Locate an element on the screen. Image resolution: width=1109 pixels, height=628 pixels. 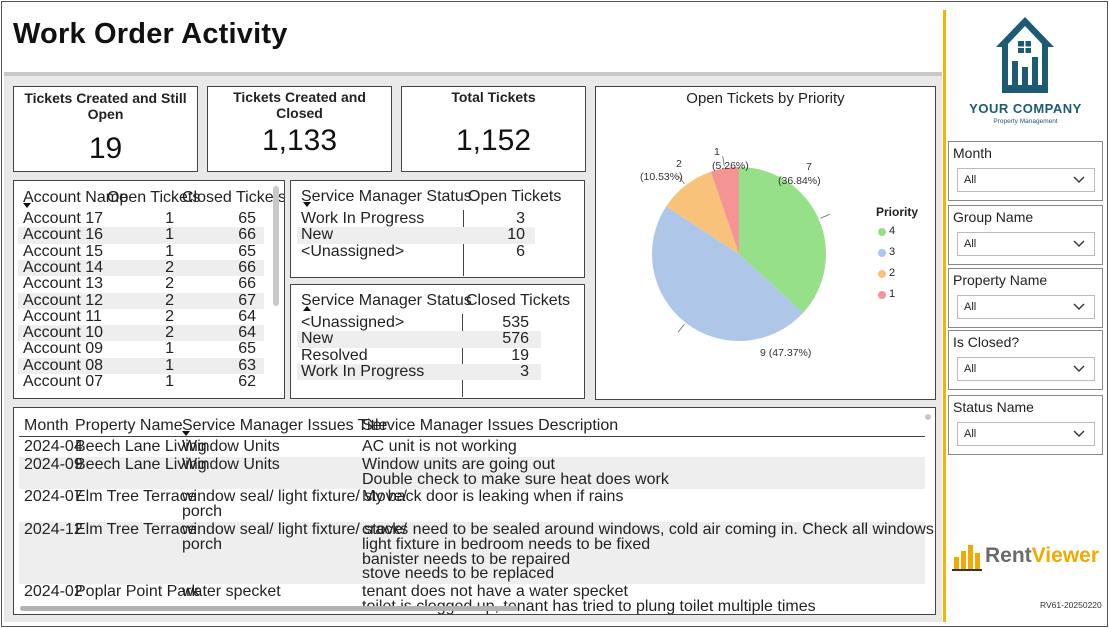
table-row: <Unassigned> 6 is located at coordinates (416, 251).